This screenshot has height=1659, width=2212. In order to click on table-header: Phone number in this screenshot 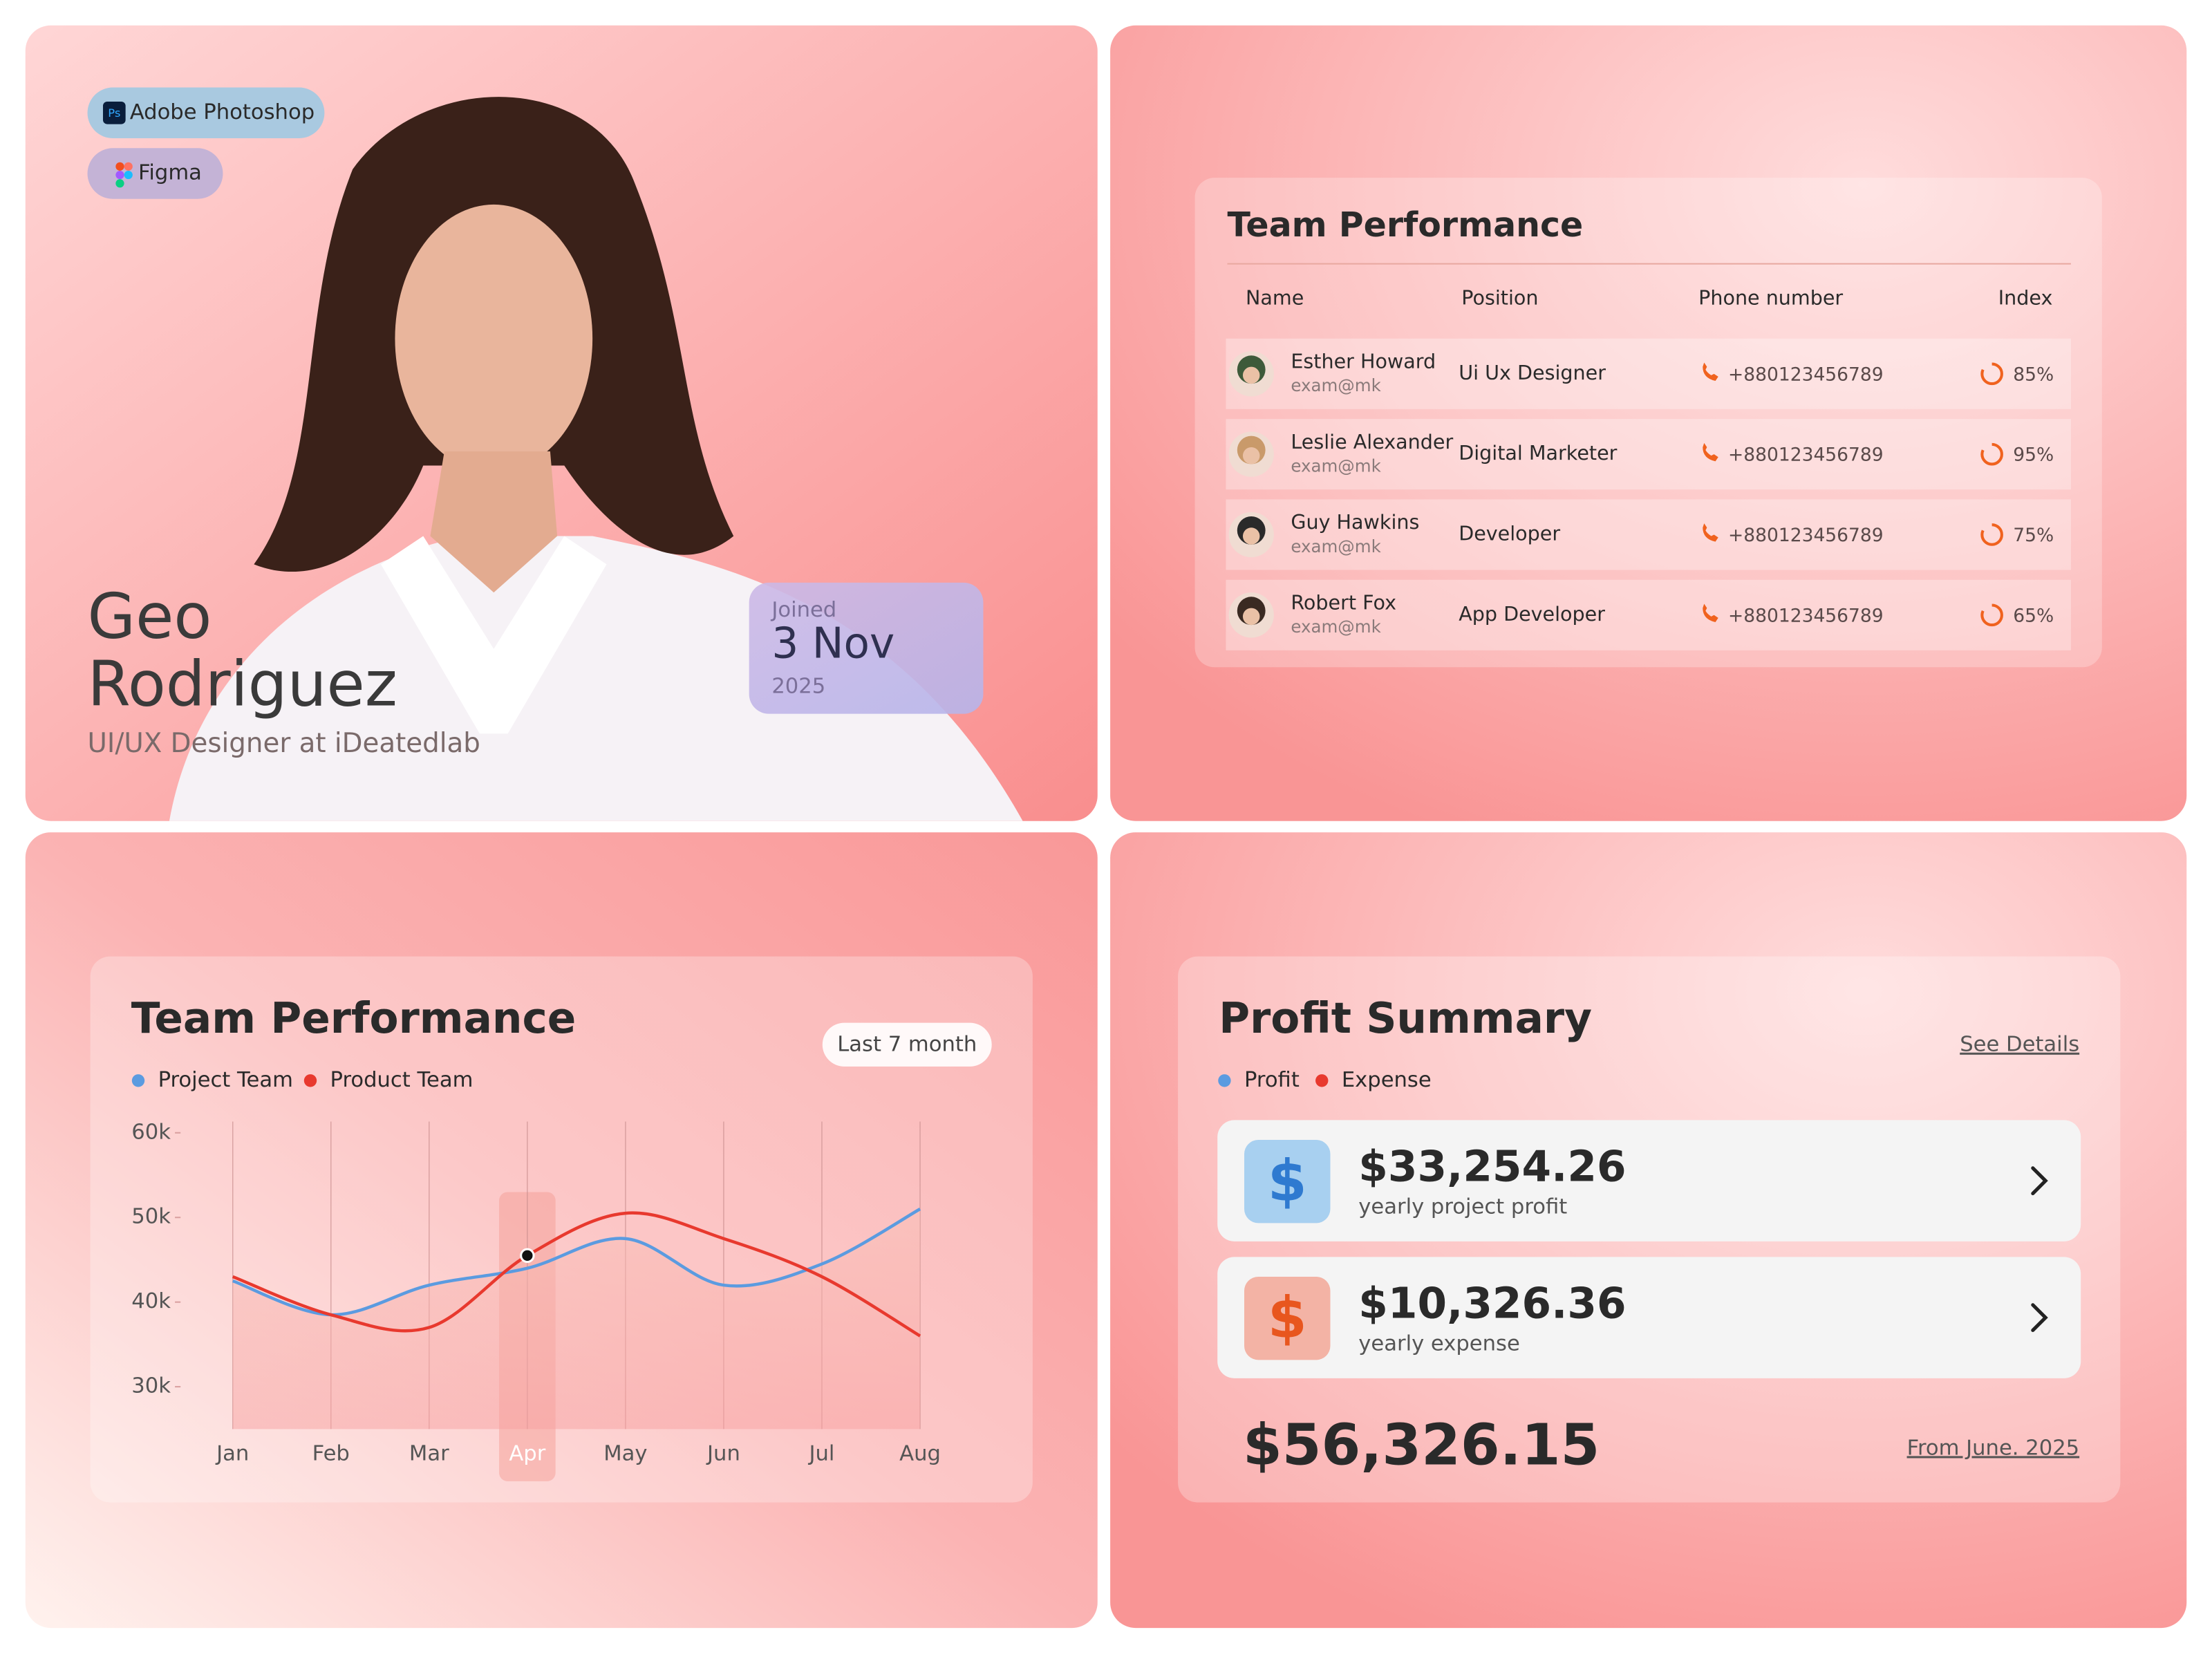, I will do `click(1770, 298)`.